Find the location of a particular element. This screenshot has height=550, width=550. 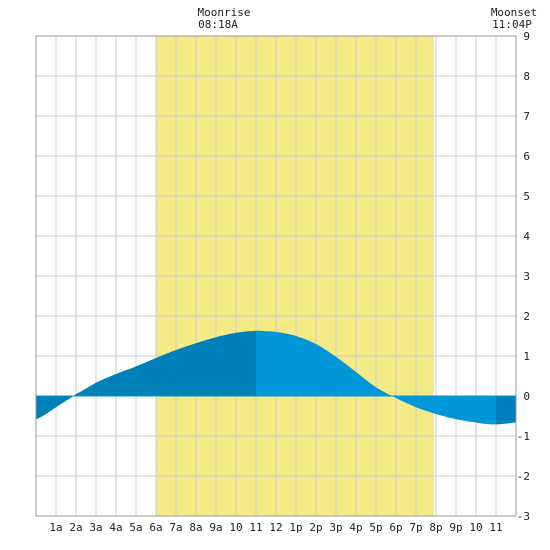

y-tick-label: 2 is located at coordinates (526, 316).